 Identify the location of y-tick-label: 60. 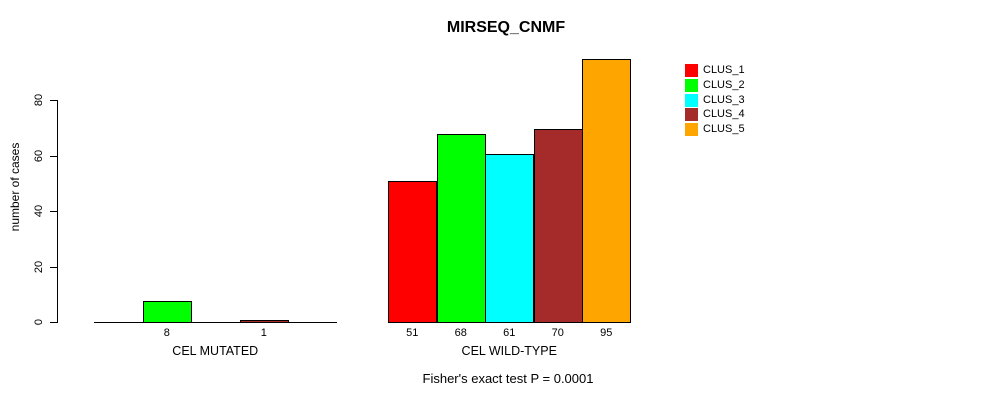
(39, 155).